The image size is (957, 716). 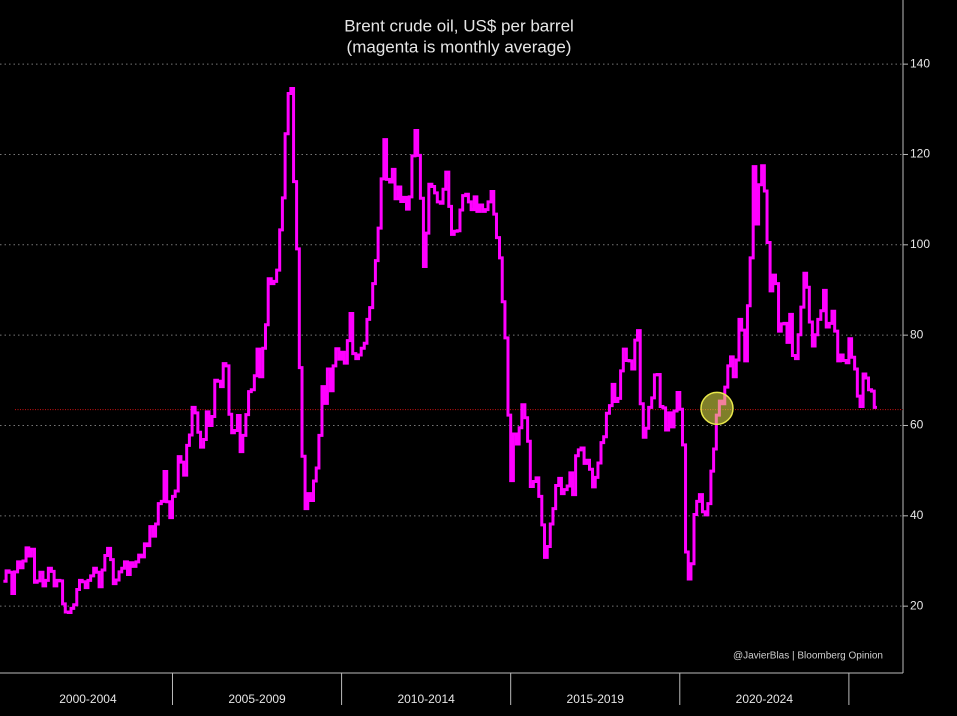 I want to click on y-tick-label: 20, so click(x=917, y=605).